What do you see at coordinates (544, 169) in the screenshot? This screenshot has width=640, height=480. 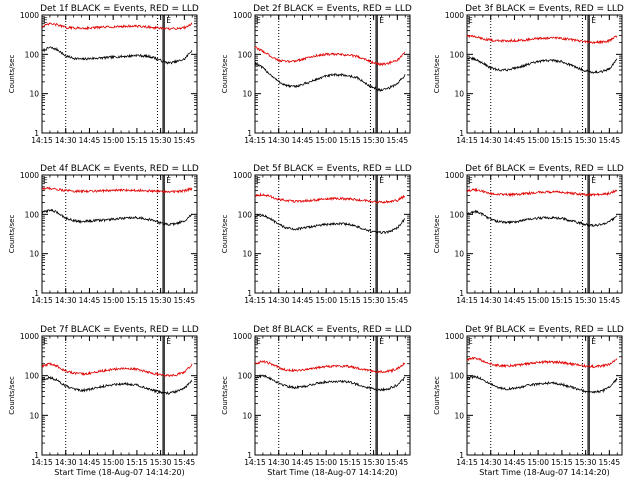 I see `panel-title: Det 6f BLACK = Events, RED = LLD` at bounding box center [544, 169].